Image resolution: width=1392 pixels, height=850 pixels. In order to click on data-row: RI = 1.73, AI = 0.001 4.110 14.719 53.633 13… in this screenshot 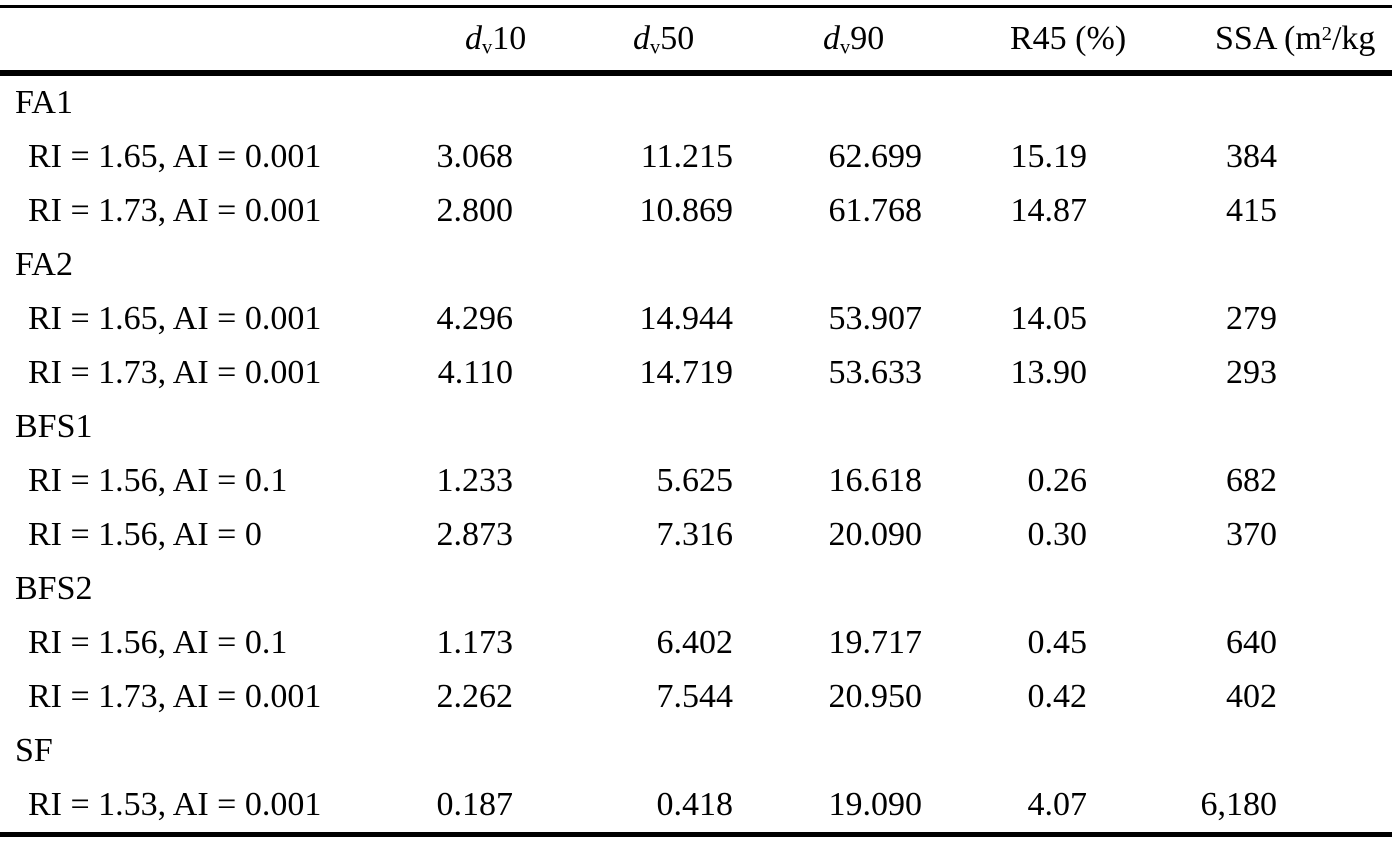, I will do `click(696, 373)`.